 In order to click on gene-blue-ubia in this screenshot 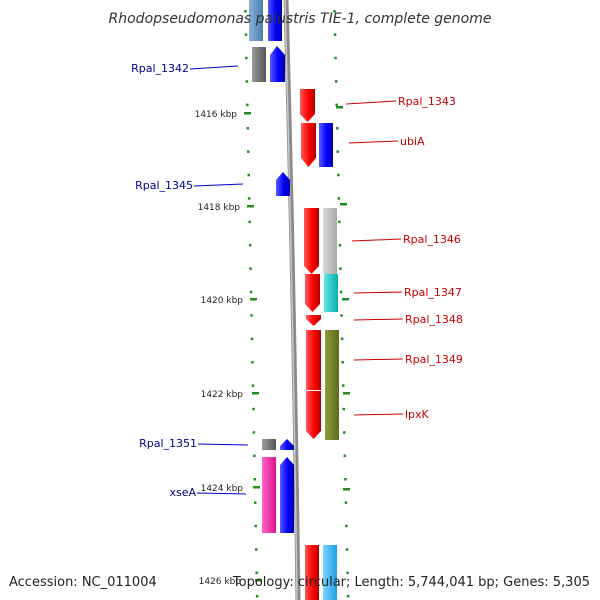, I will do `click(326, 145)`.